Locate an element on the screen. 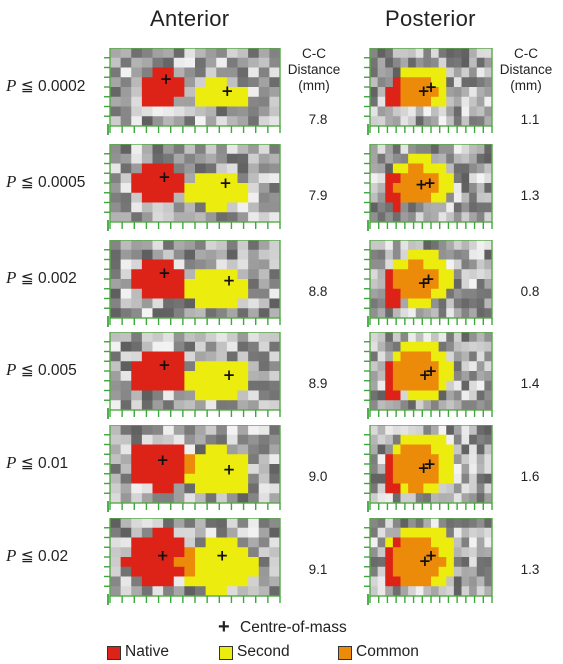 The width and height of the screenshot is (563, 664). posterior-distance-value: 1.3 is located at coordinates (530, 195).